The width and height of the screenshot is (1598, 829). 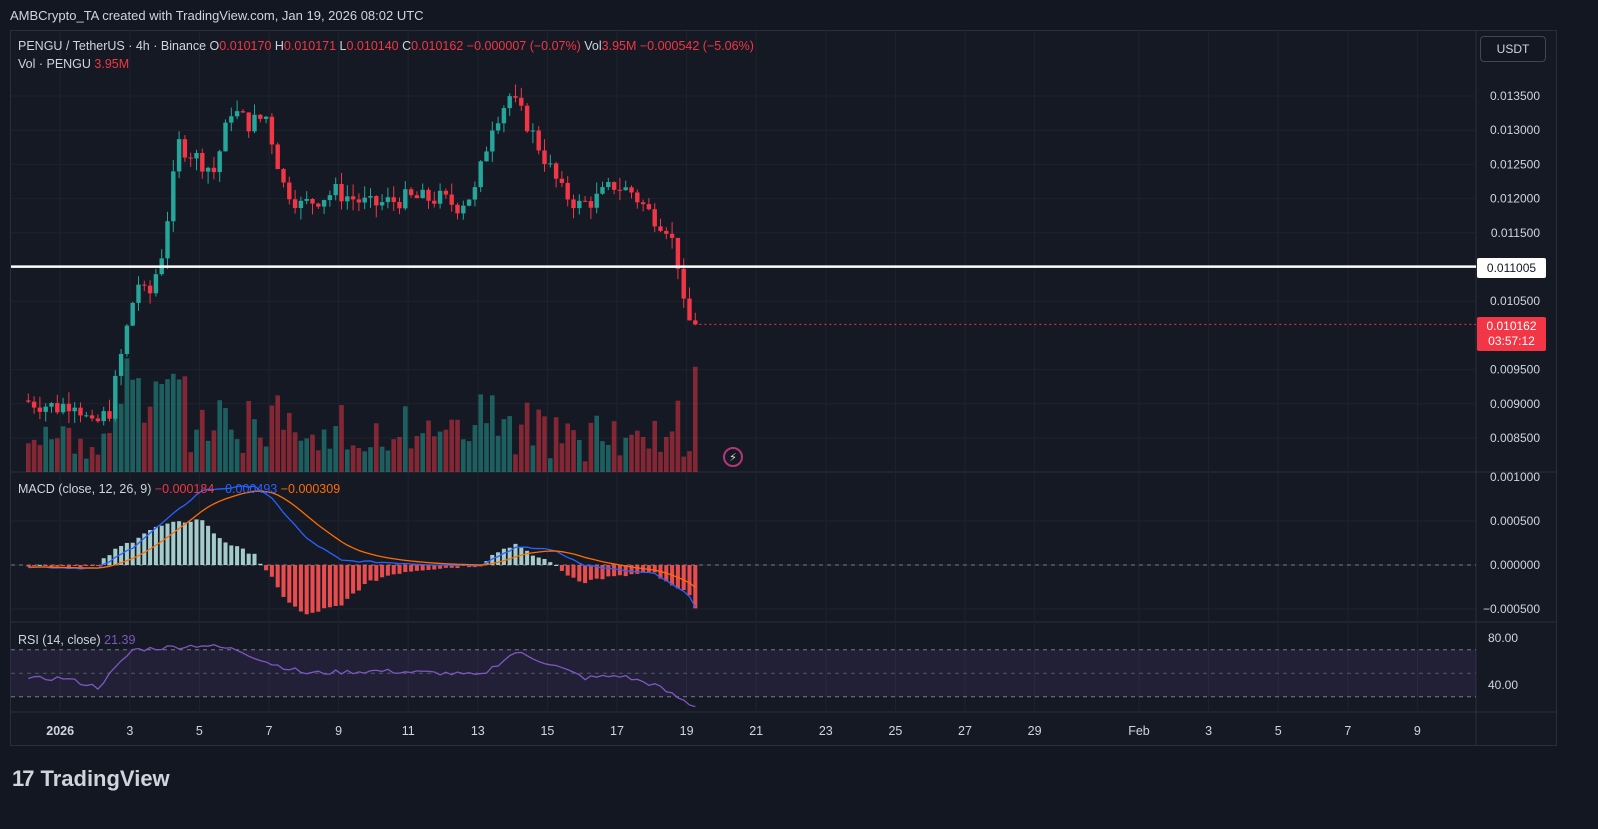 What do you see at coordinates (247, 489) in the screenshot?
I see `macd-line-value: −0.000493` at bounding box center [247, 489].